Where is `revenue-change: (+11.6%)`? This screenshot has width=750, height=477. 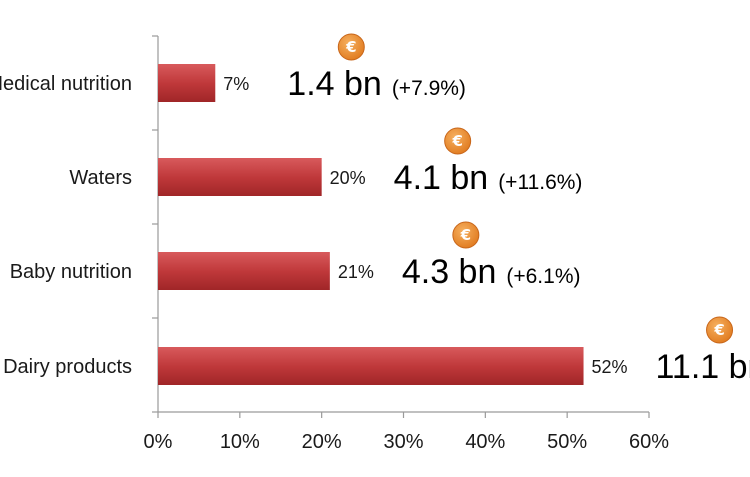 revenue-change: (+11.6%) is located at coordinates (540, 182).